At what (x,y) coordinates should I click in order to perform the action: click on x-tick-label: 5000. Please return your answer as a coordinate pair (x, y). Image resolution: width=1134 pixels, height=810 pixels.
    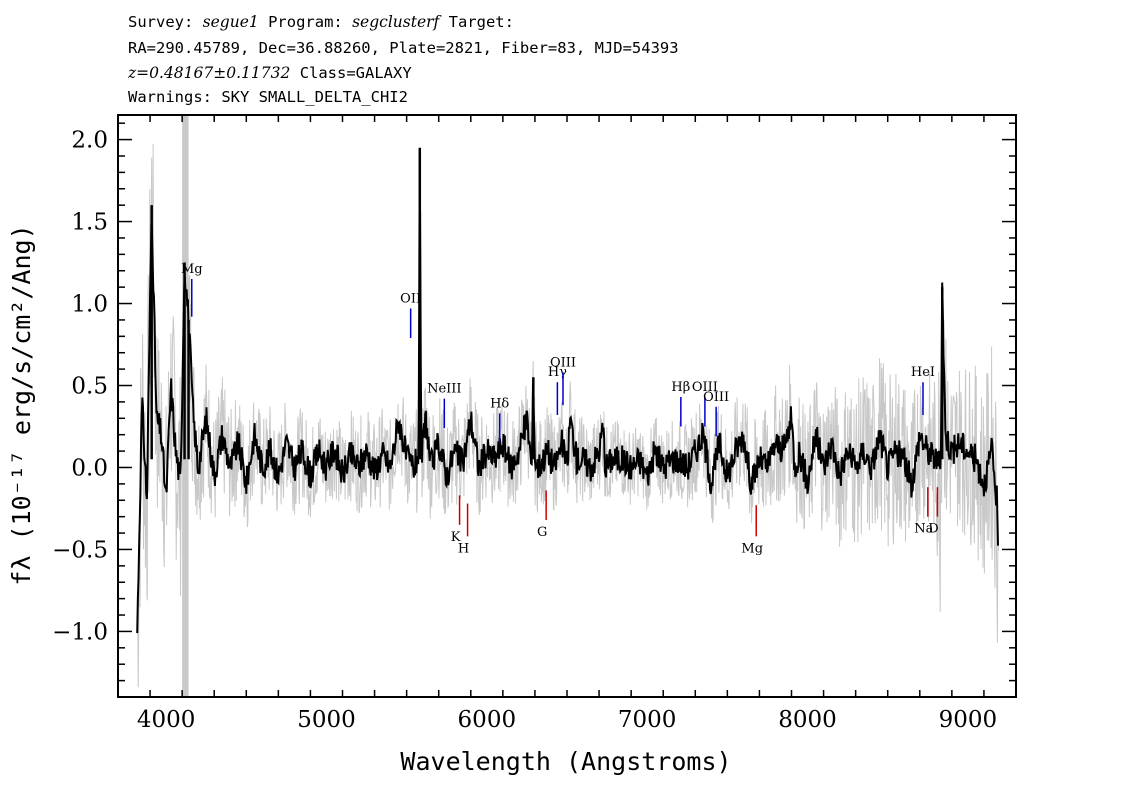
    Looking at the image, I should click on (326, 720).